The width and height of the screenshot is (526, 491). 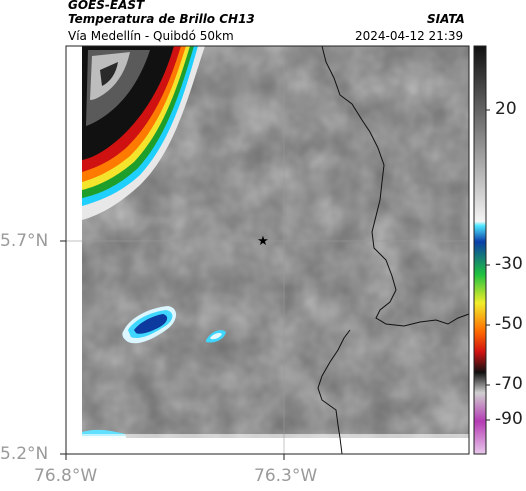 I want to click on colorbar-tick-minus50: -50, so click(x=509, y=324).